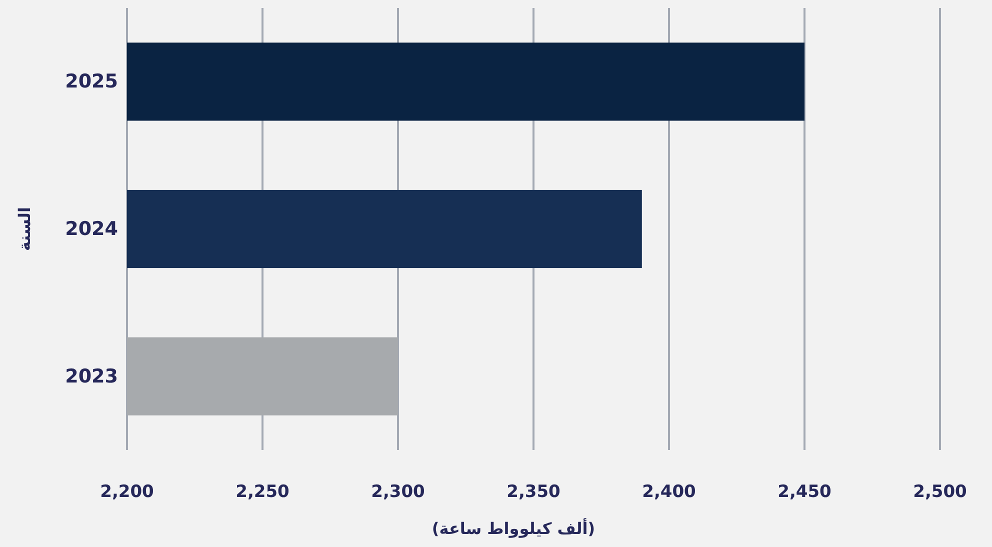 Image resolution: width=992 pixels, height=547 pixels. I want to click on x-axis-title: (ألف كيلوواط ساعة), so click(514, 528).